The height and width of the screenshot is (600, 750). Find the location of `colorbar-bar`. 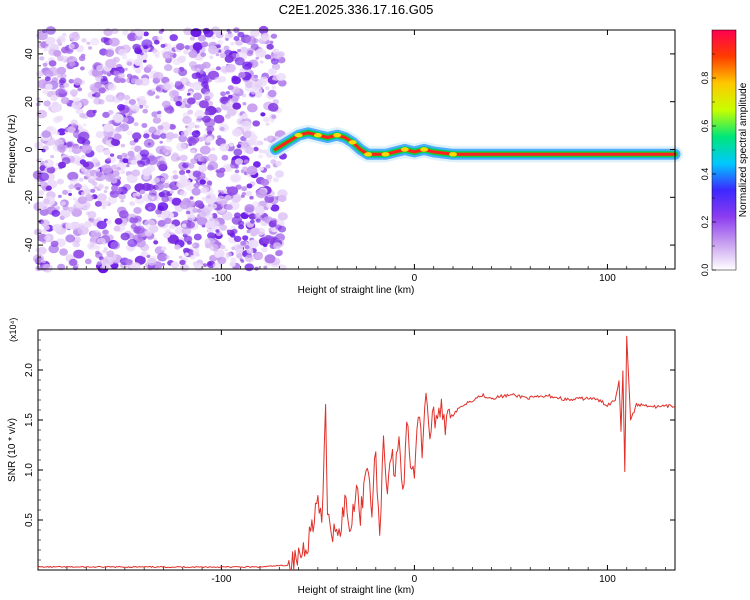

colorbar-bar is located at coordinates (724, 150).